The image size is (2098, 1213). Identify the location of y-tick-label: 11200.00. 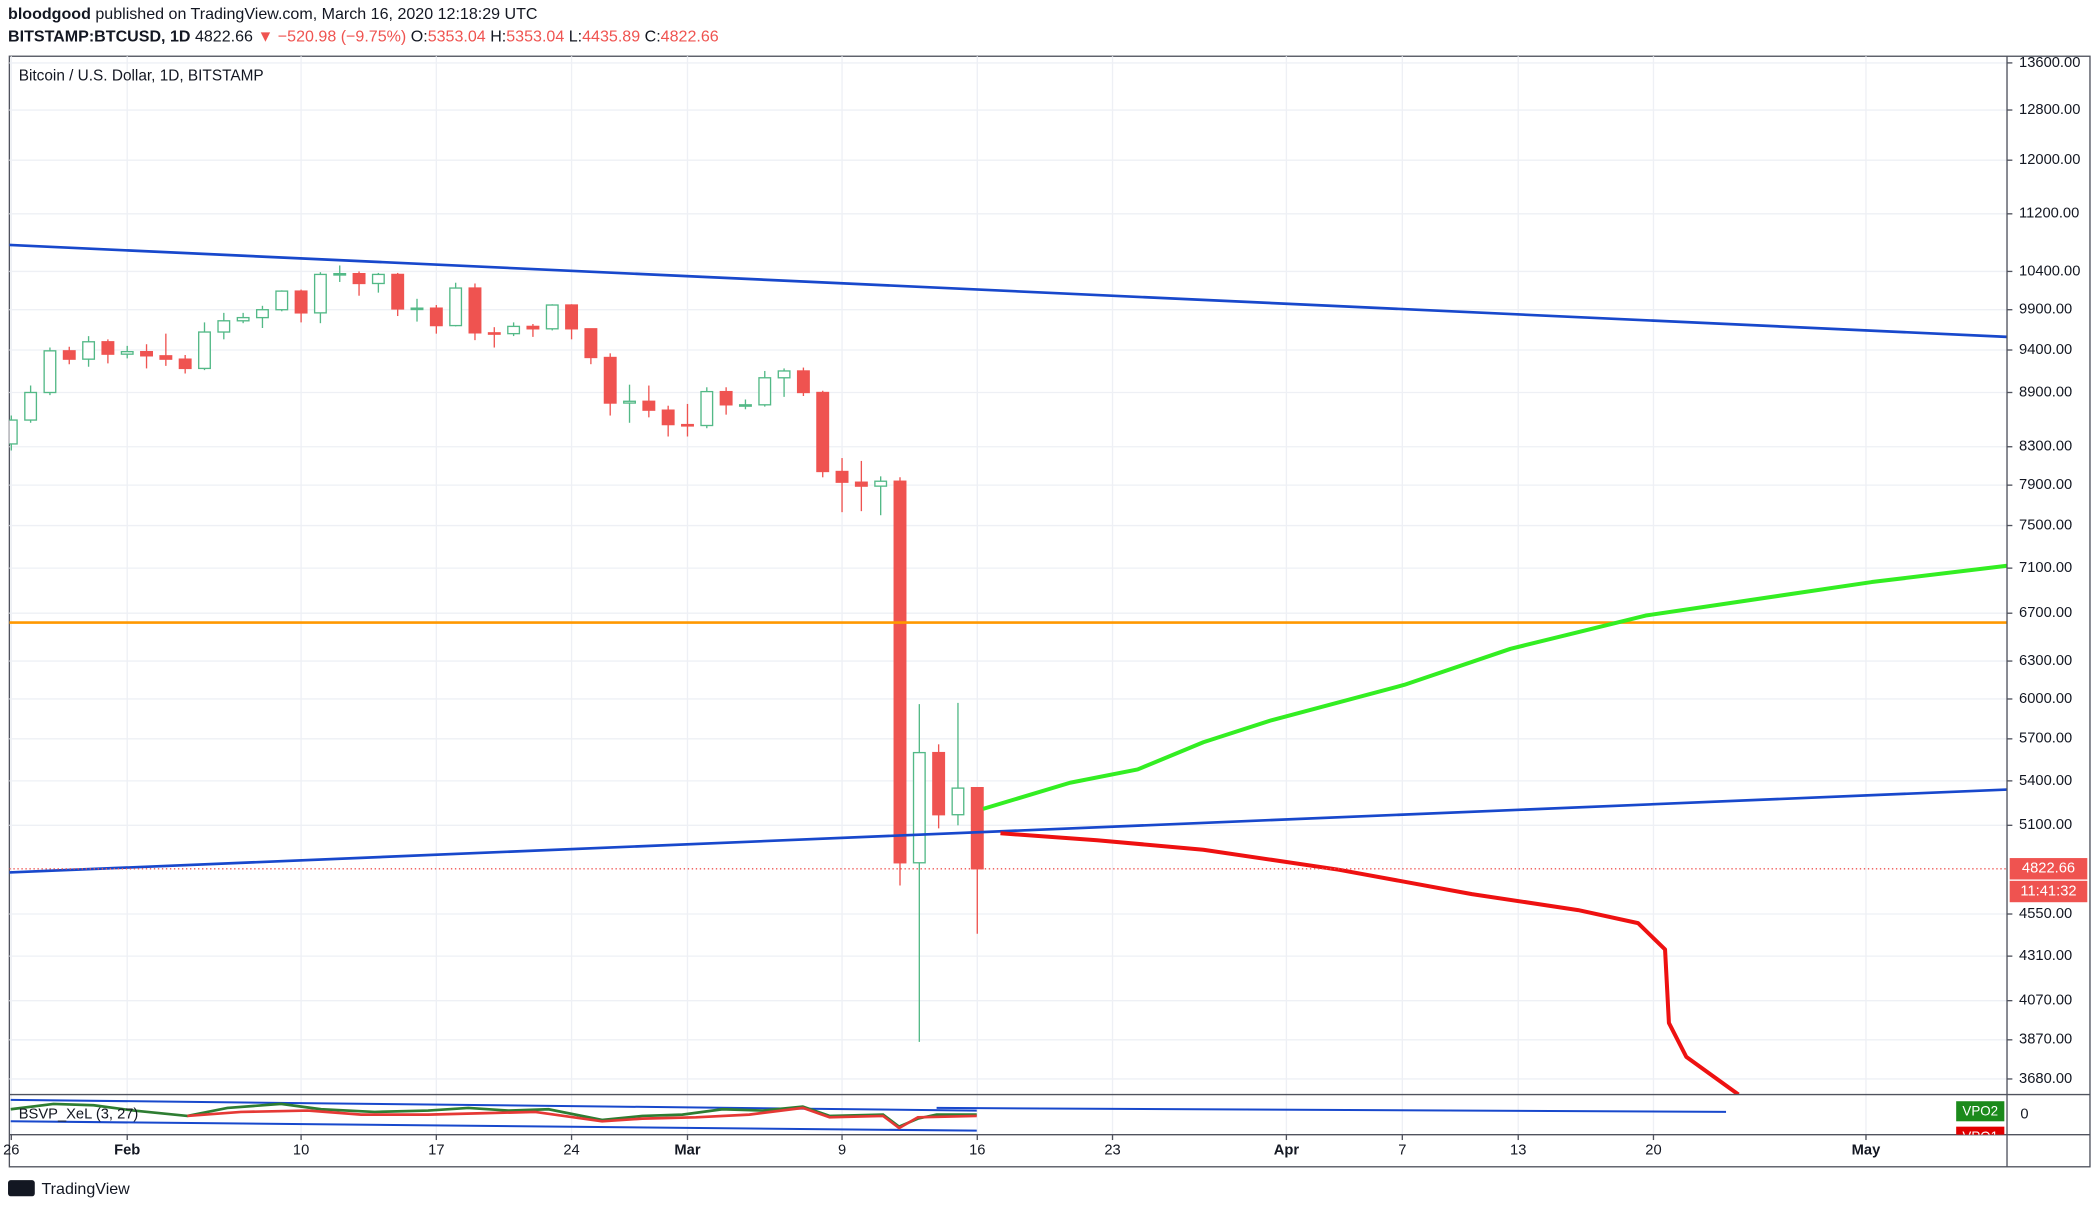
(2049, 214).